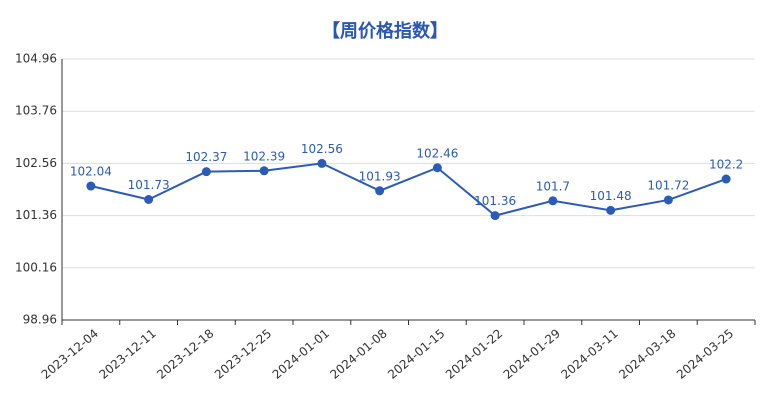 This screenshot has width=770, height=404. I want to click on x-tick-label: 2024-01-01, so click(301, 354).